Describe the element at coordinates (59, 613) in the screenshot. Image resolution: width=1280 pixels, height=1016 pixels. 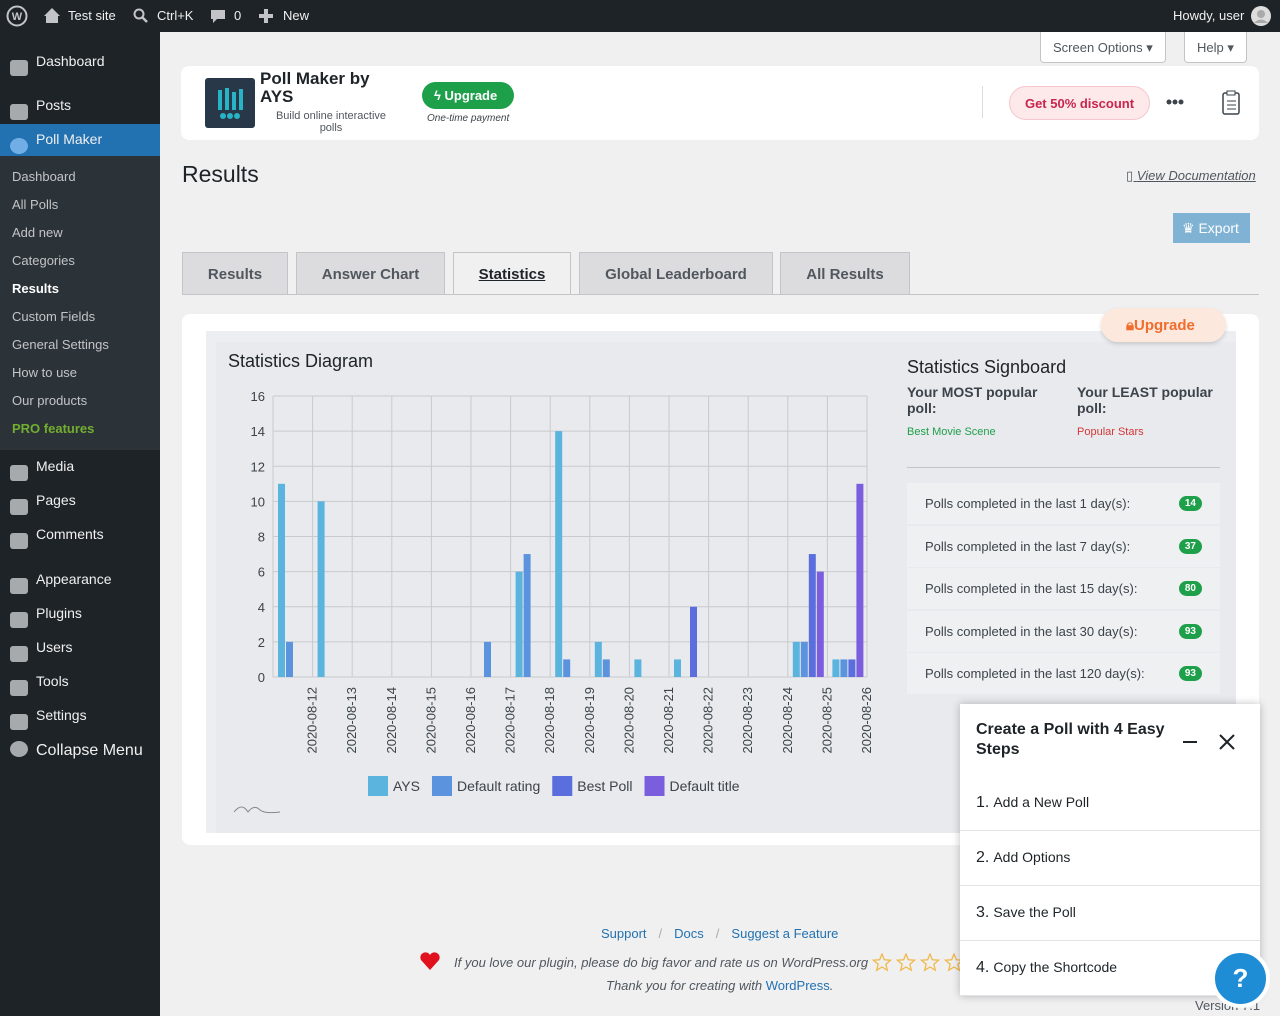
I see `menu-item: Plugins` at that location.